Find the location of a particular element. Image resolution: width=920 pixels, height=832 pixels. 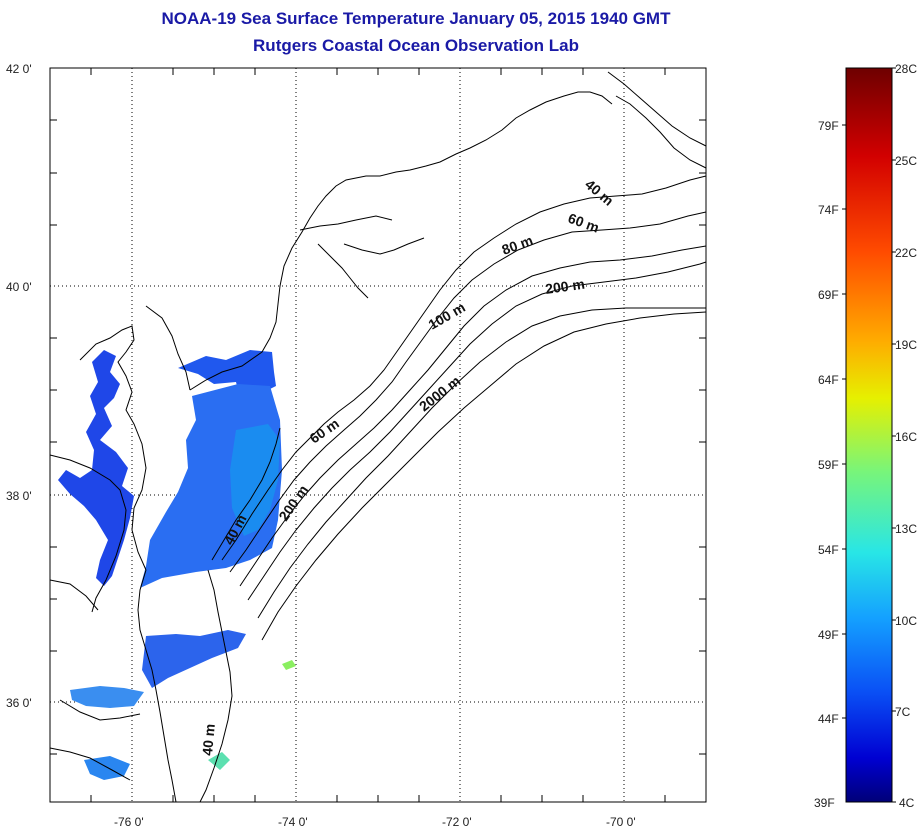

colorbar-c-label: 16C is located at coordinates (906, 437).